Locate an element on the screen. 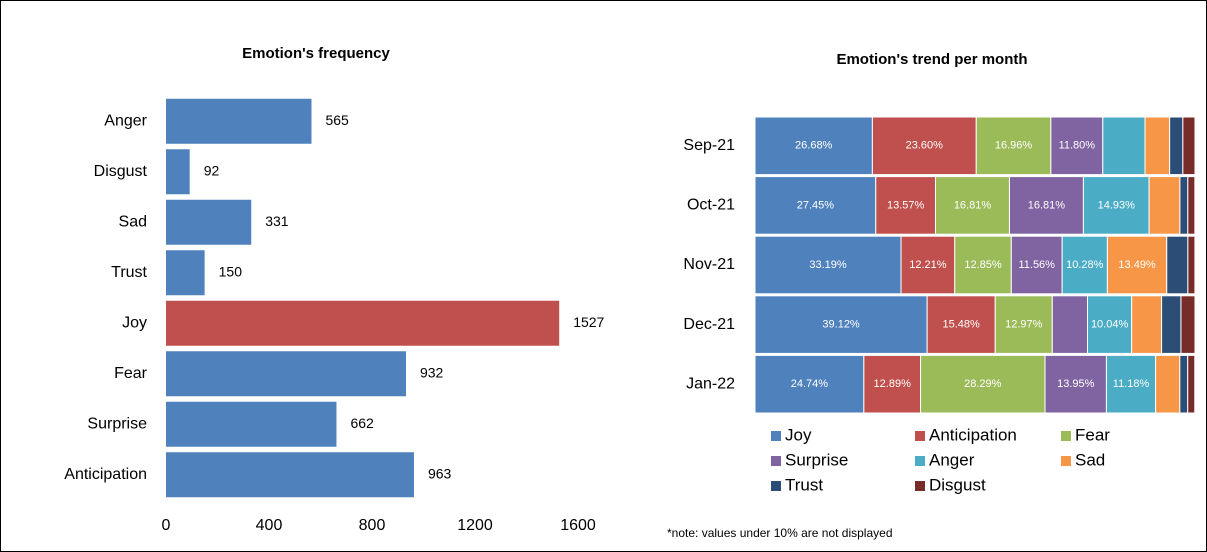  y-tick-label: Anticipation is located at coordinates (105, 474).